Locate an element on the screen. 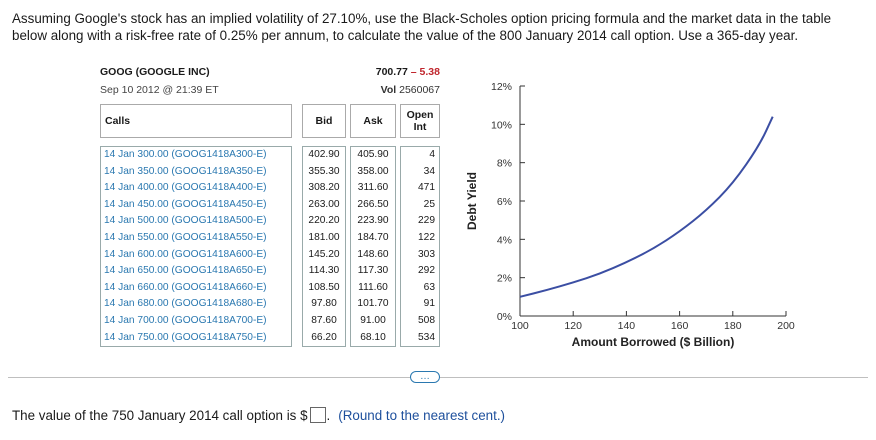 This screenshot has width=876, height=440. cell-bid: 66.20 is located at coordinates (324, 337).